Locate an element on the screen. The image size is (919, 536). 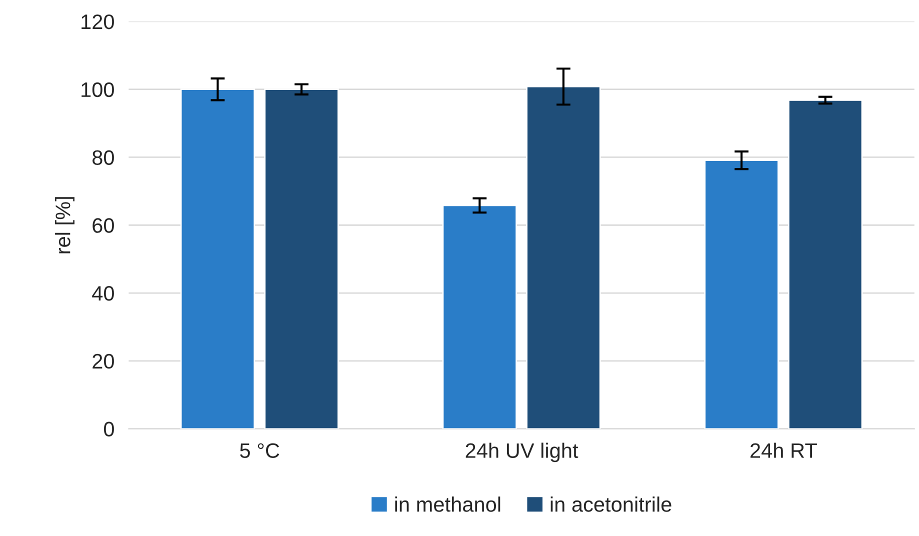
x-tick-label: 24h RT is located at coordinates (783, 450).